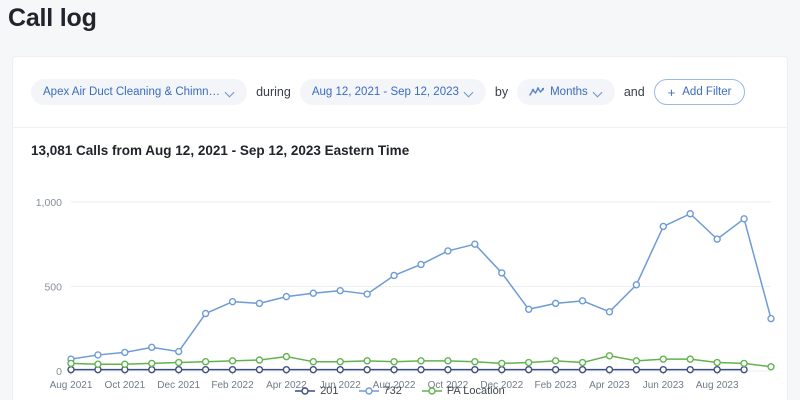 The width and height of the screenshot is (800, 400). Describe the element at coordinates (569, 92) in the screenshot. I see `group-by-filter-label: Months` at that location.